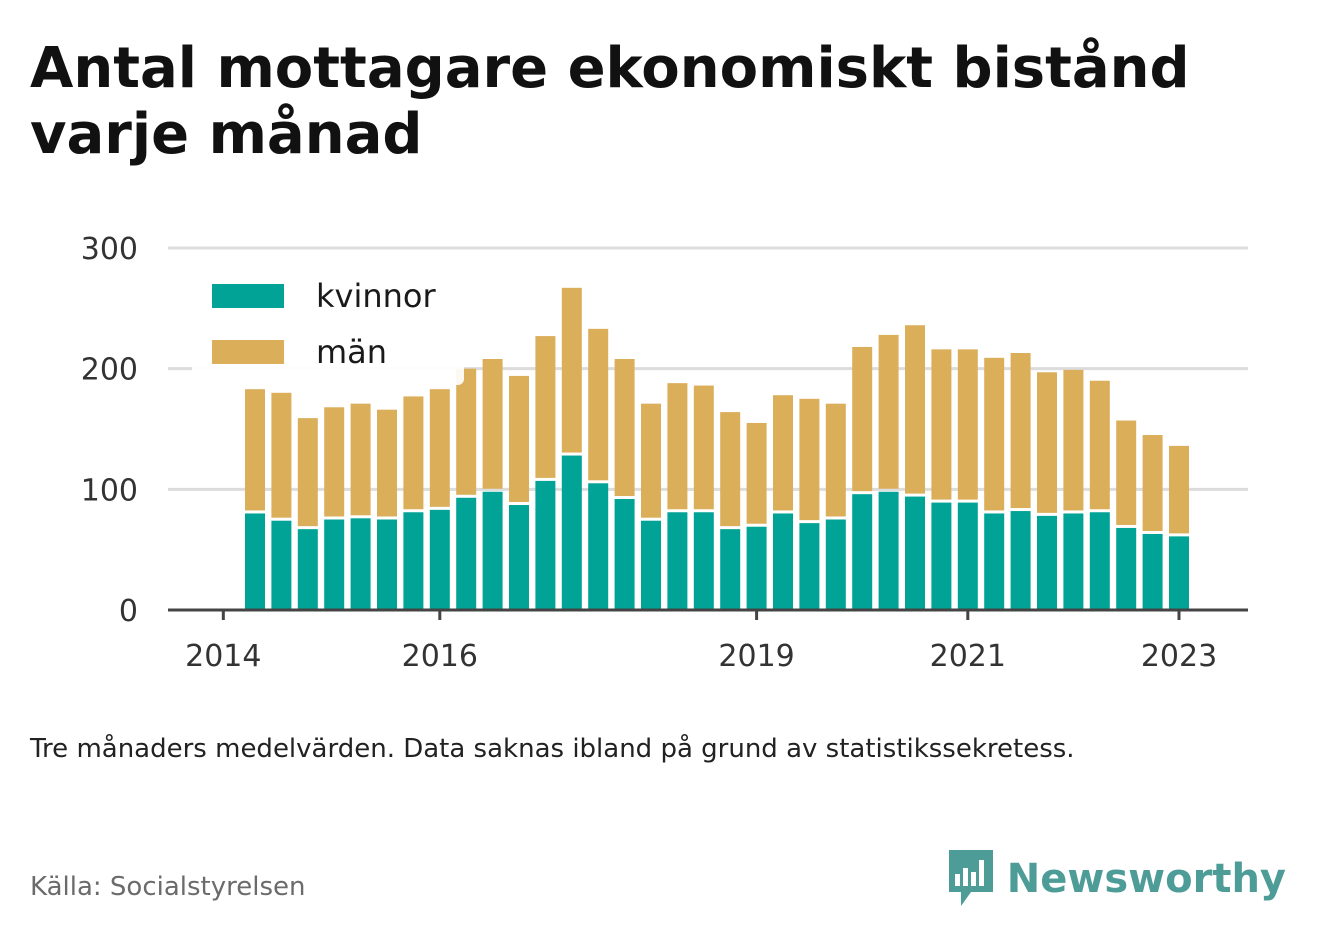  Describe the element at coordinates (756, 656) in the screenshot. I see `x-tick-label: 2019` at that location.